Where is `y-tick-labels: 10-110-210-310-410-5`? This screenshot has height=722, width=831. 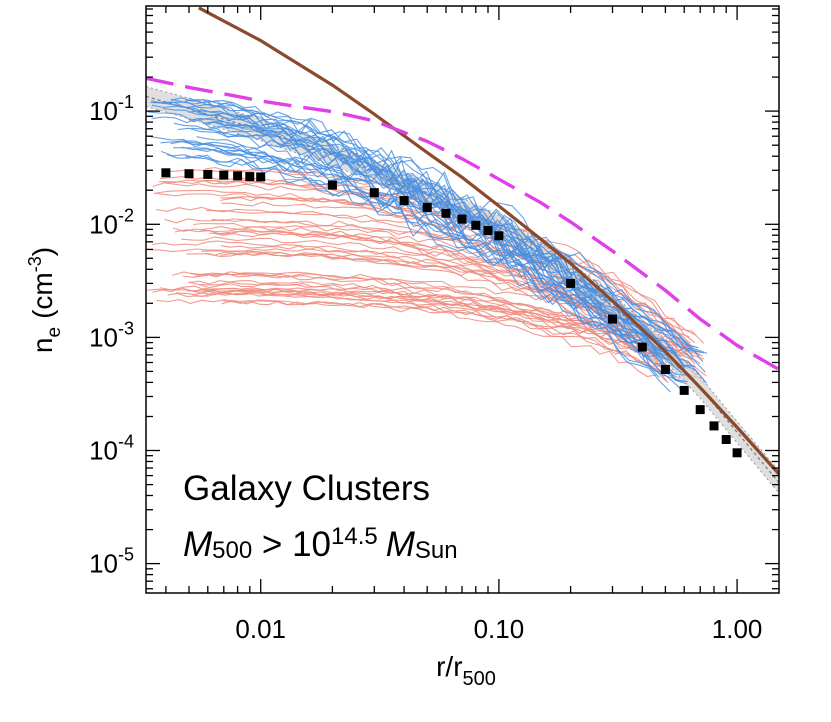
y-tick-labels: 10-110-210-310-410-5 is located at coordinates (111, 335).